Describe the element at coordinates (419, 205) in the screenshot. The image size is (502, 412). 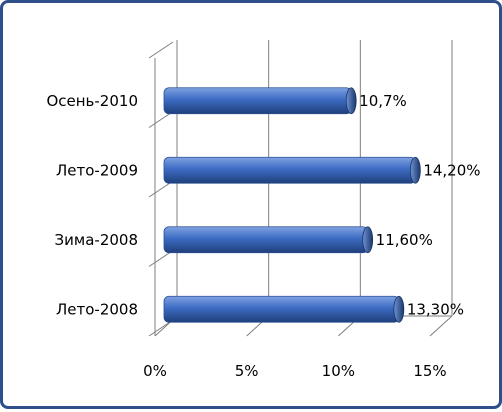
I see `value-labels: 10,7% 14,20% 11,60% 13,30%` at that location.